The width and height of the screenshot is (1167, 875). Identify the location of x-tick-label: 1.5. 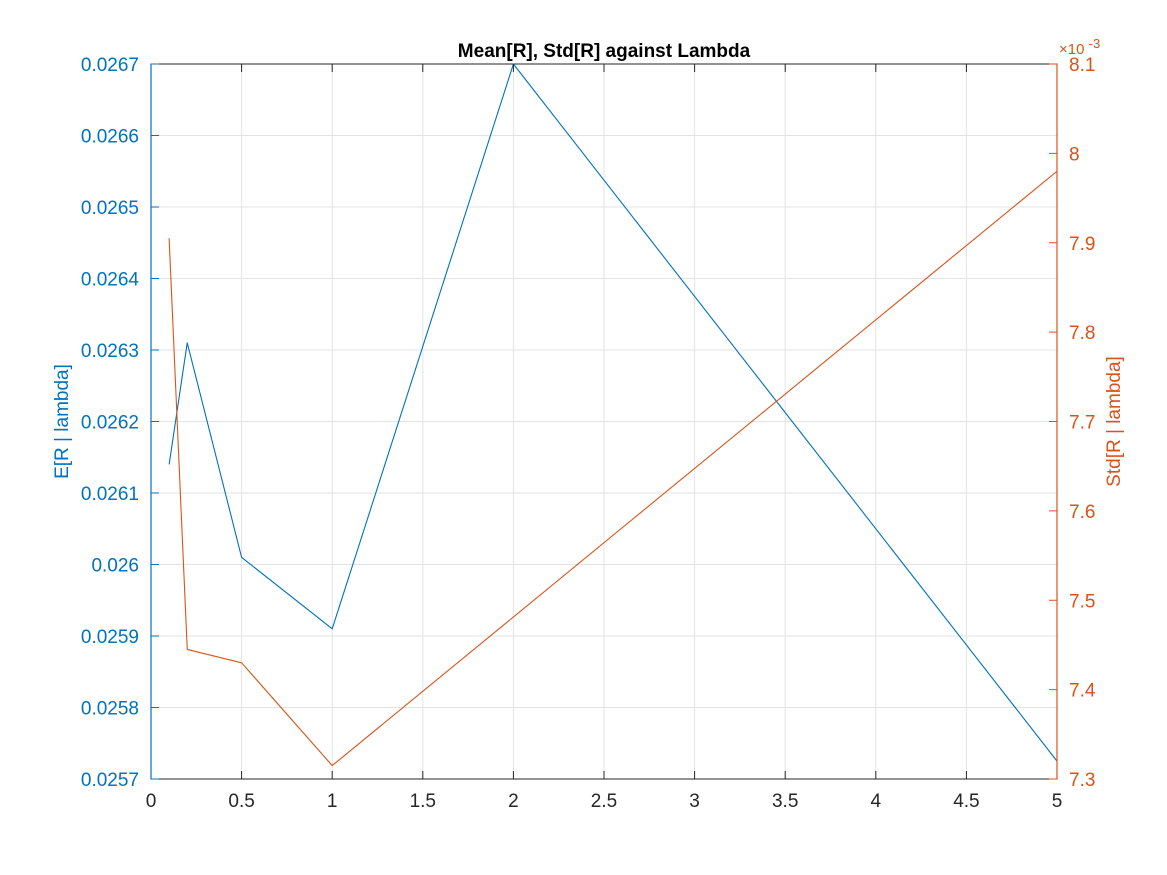
(423, 801).